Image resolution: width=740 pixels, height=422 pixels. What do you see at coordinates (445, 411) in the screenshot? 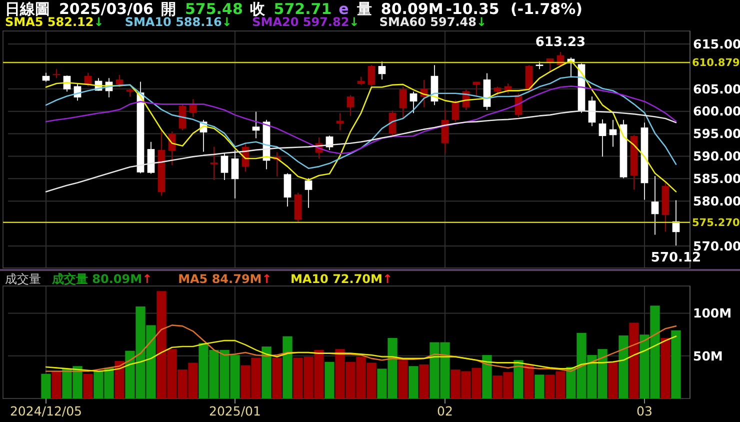
I see `x-tick-label: 02` at bounding box center [445, 411].